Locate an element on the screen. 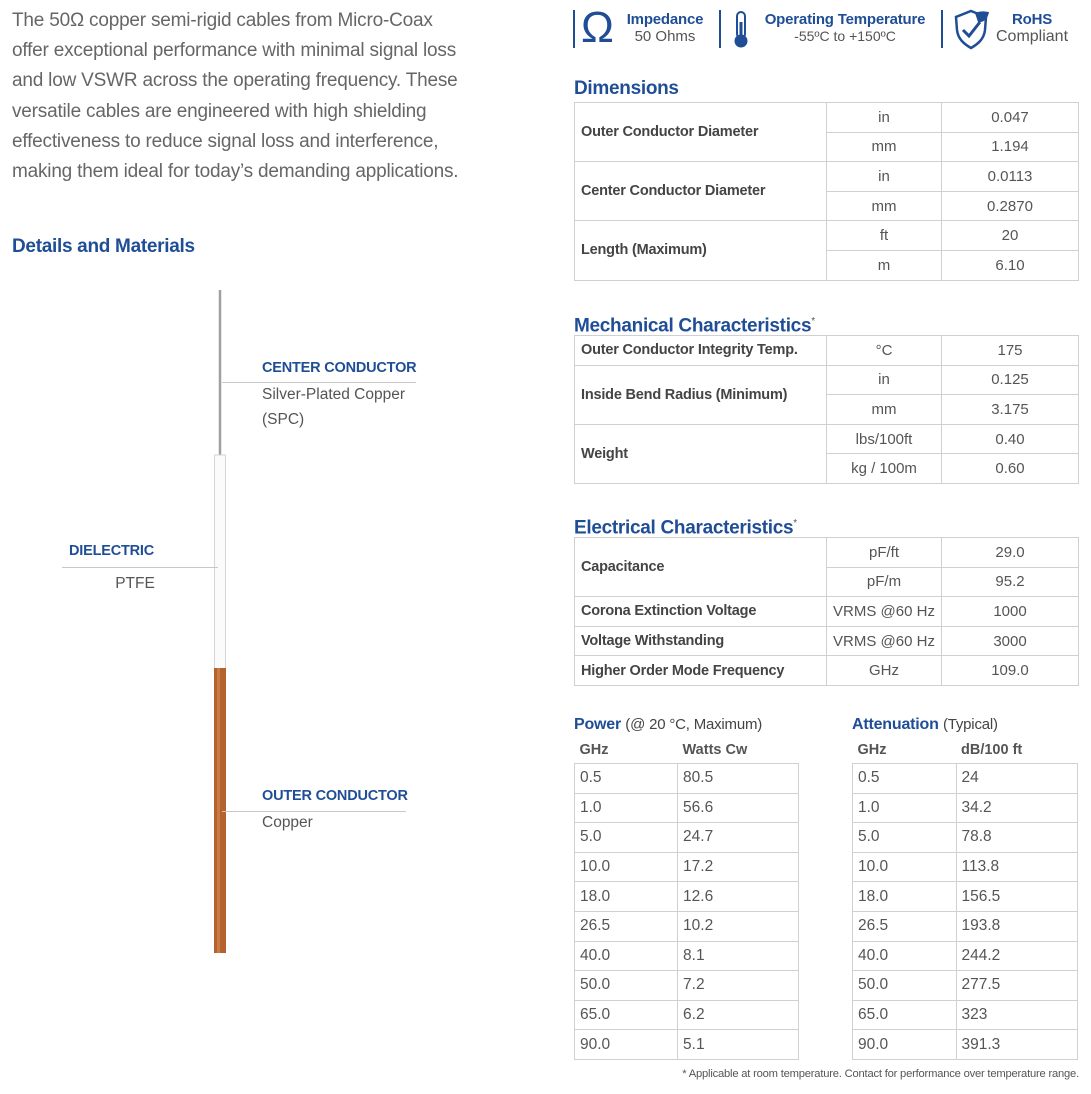 The image size is (1091, 1094). cell: 5.0 is located at coordinates (904, 837).